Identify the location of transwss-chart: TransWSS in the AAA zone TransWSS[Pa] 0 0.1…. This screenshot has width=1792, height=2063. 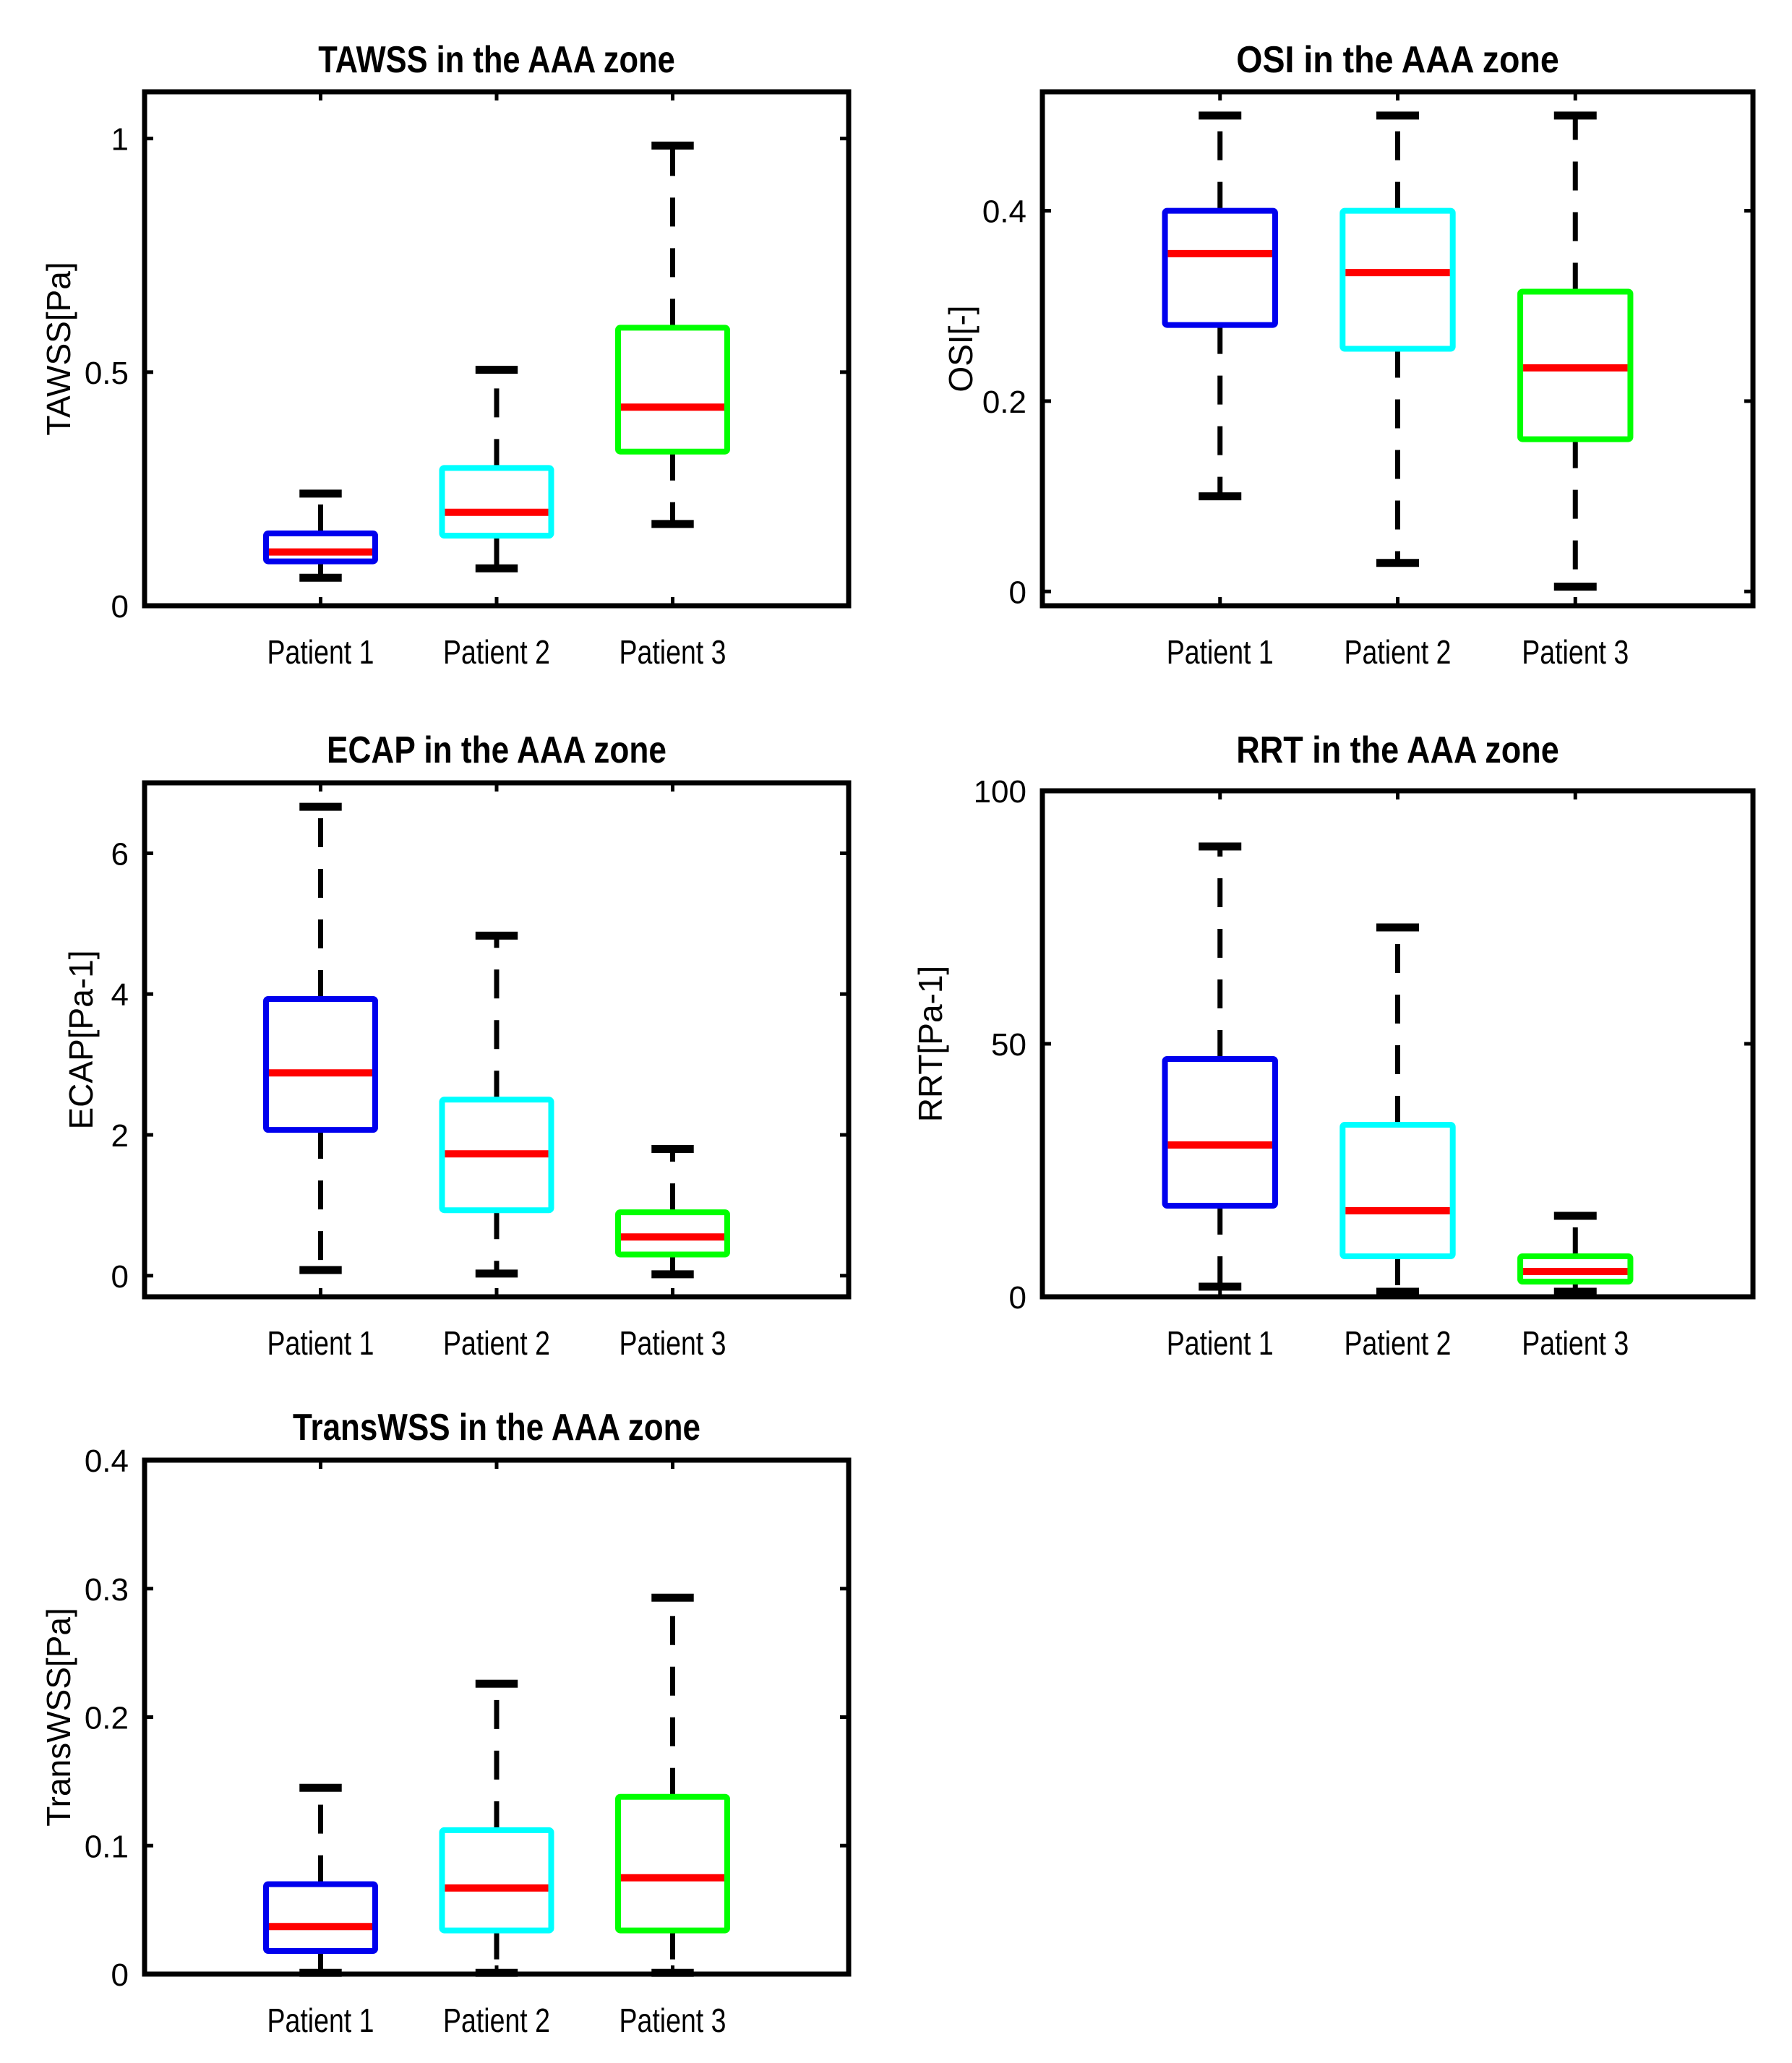
(446, 1723).